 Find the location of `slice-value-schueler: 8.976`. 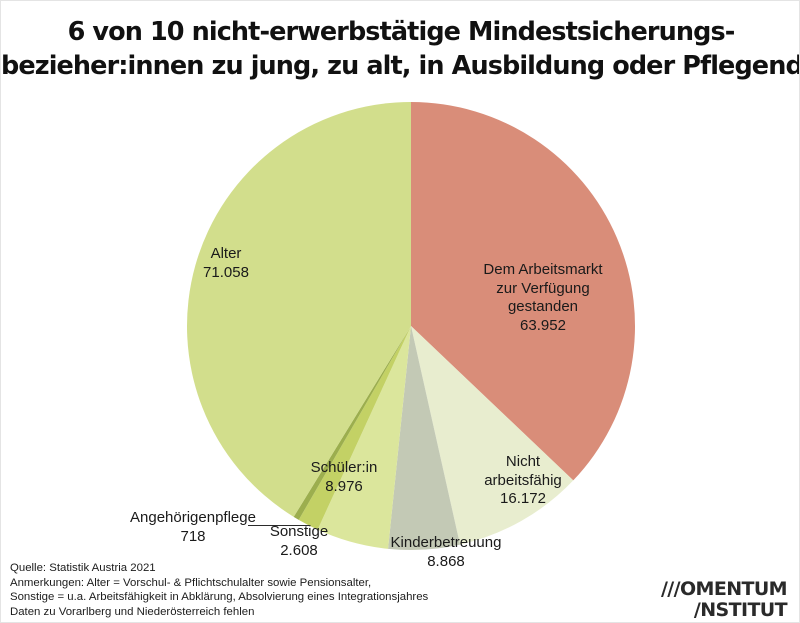

slice-value-schueler: 8.976 is located at coordinates (344, 486).